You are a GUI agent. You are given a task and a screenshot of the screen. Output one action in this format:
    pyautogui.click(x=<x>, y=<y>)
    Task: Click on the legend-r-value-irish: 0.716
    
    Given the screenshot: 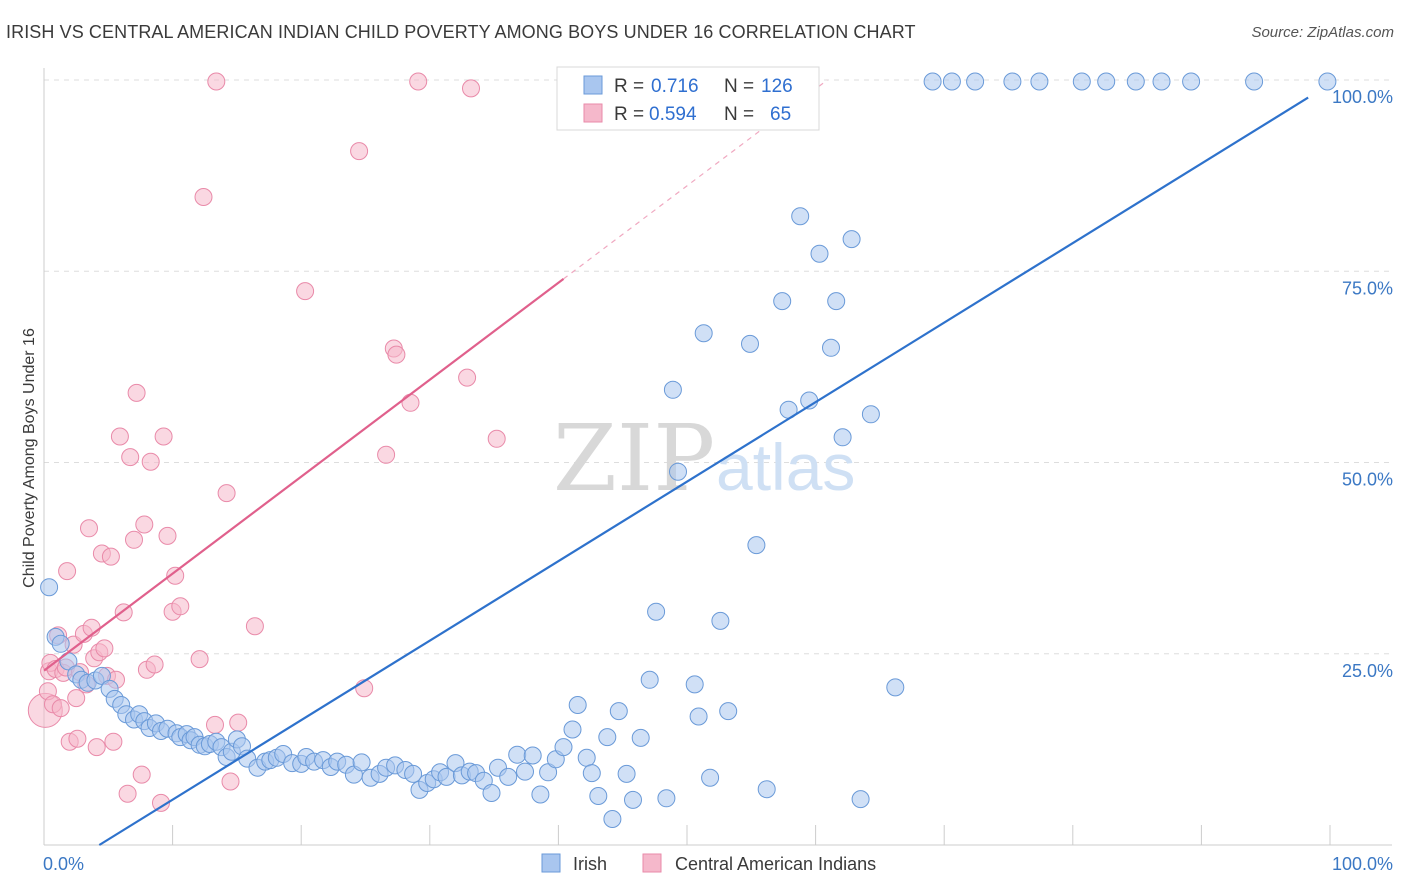 What is the action you would take?
    pyautogui.click(x=675, y=86)
    